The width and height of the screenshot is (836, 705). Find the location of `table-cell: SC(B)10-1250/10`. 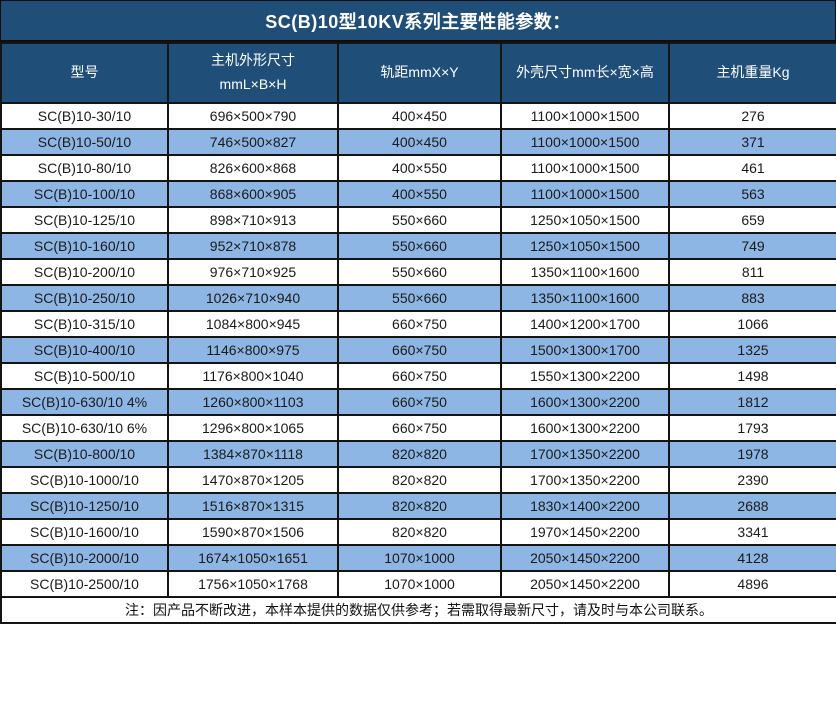

table-cell: SC(B)10-1250/10 is located at coordinates (84, 506).